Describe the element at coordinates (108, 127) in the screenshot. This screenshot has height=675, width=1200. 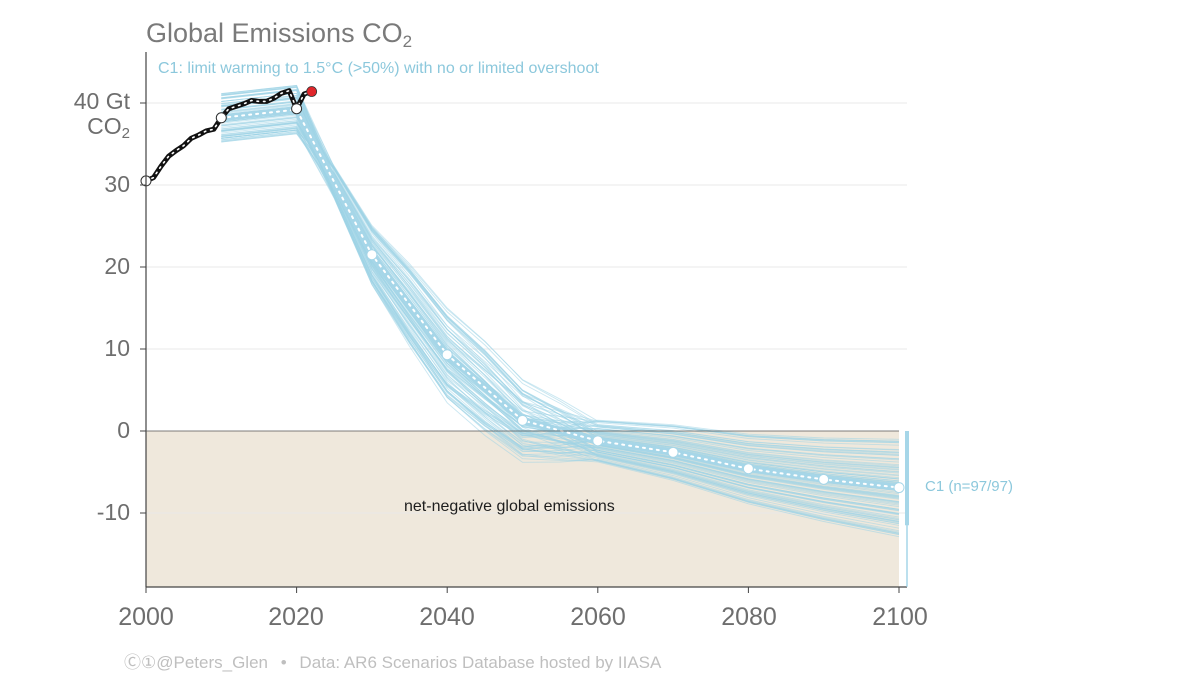
I see `y-axis-unit-co2: CO2` at that location.